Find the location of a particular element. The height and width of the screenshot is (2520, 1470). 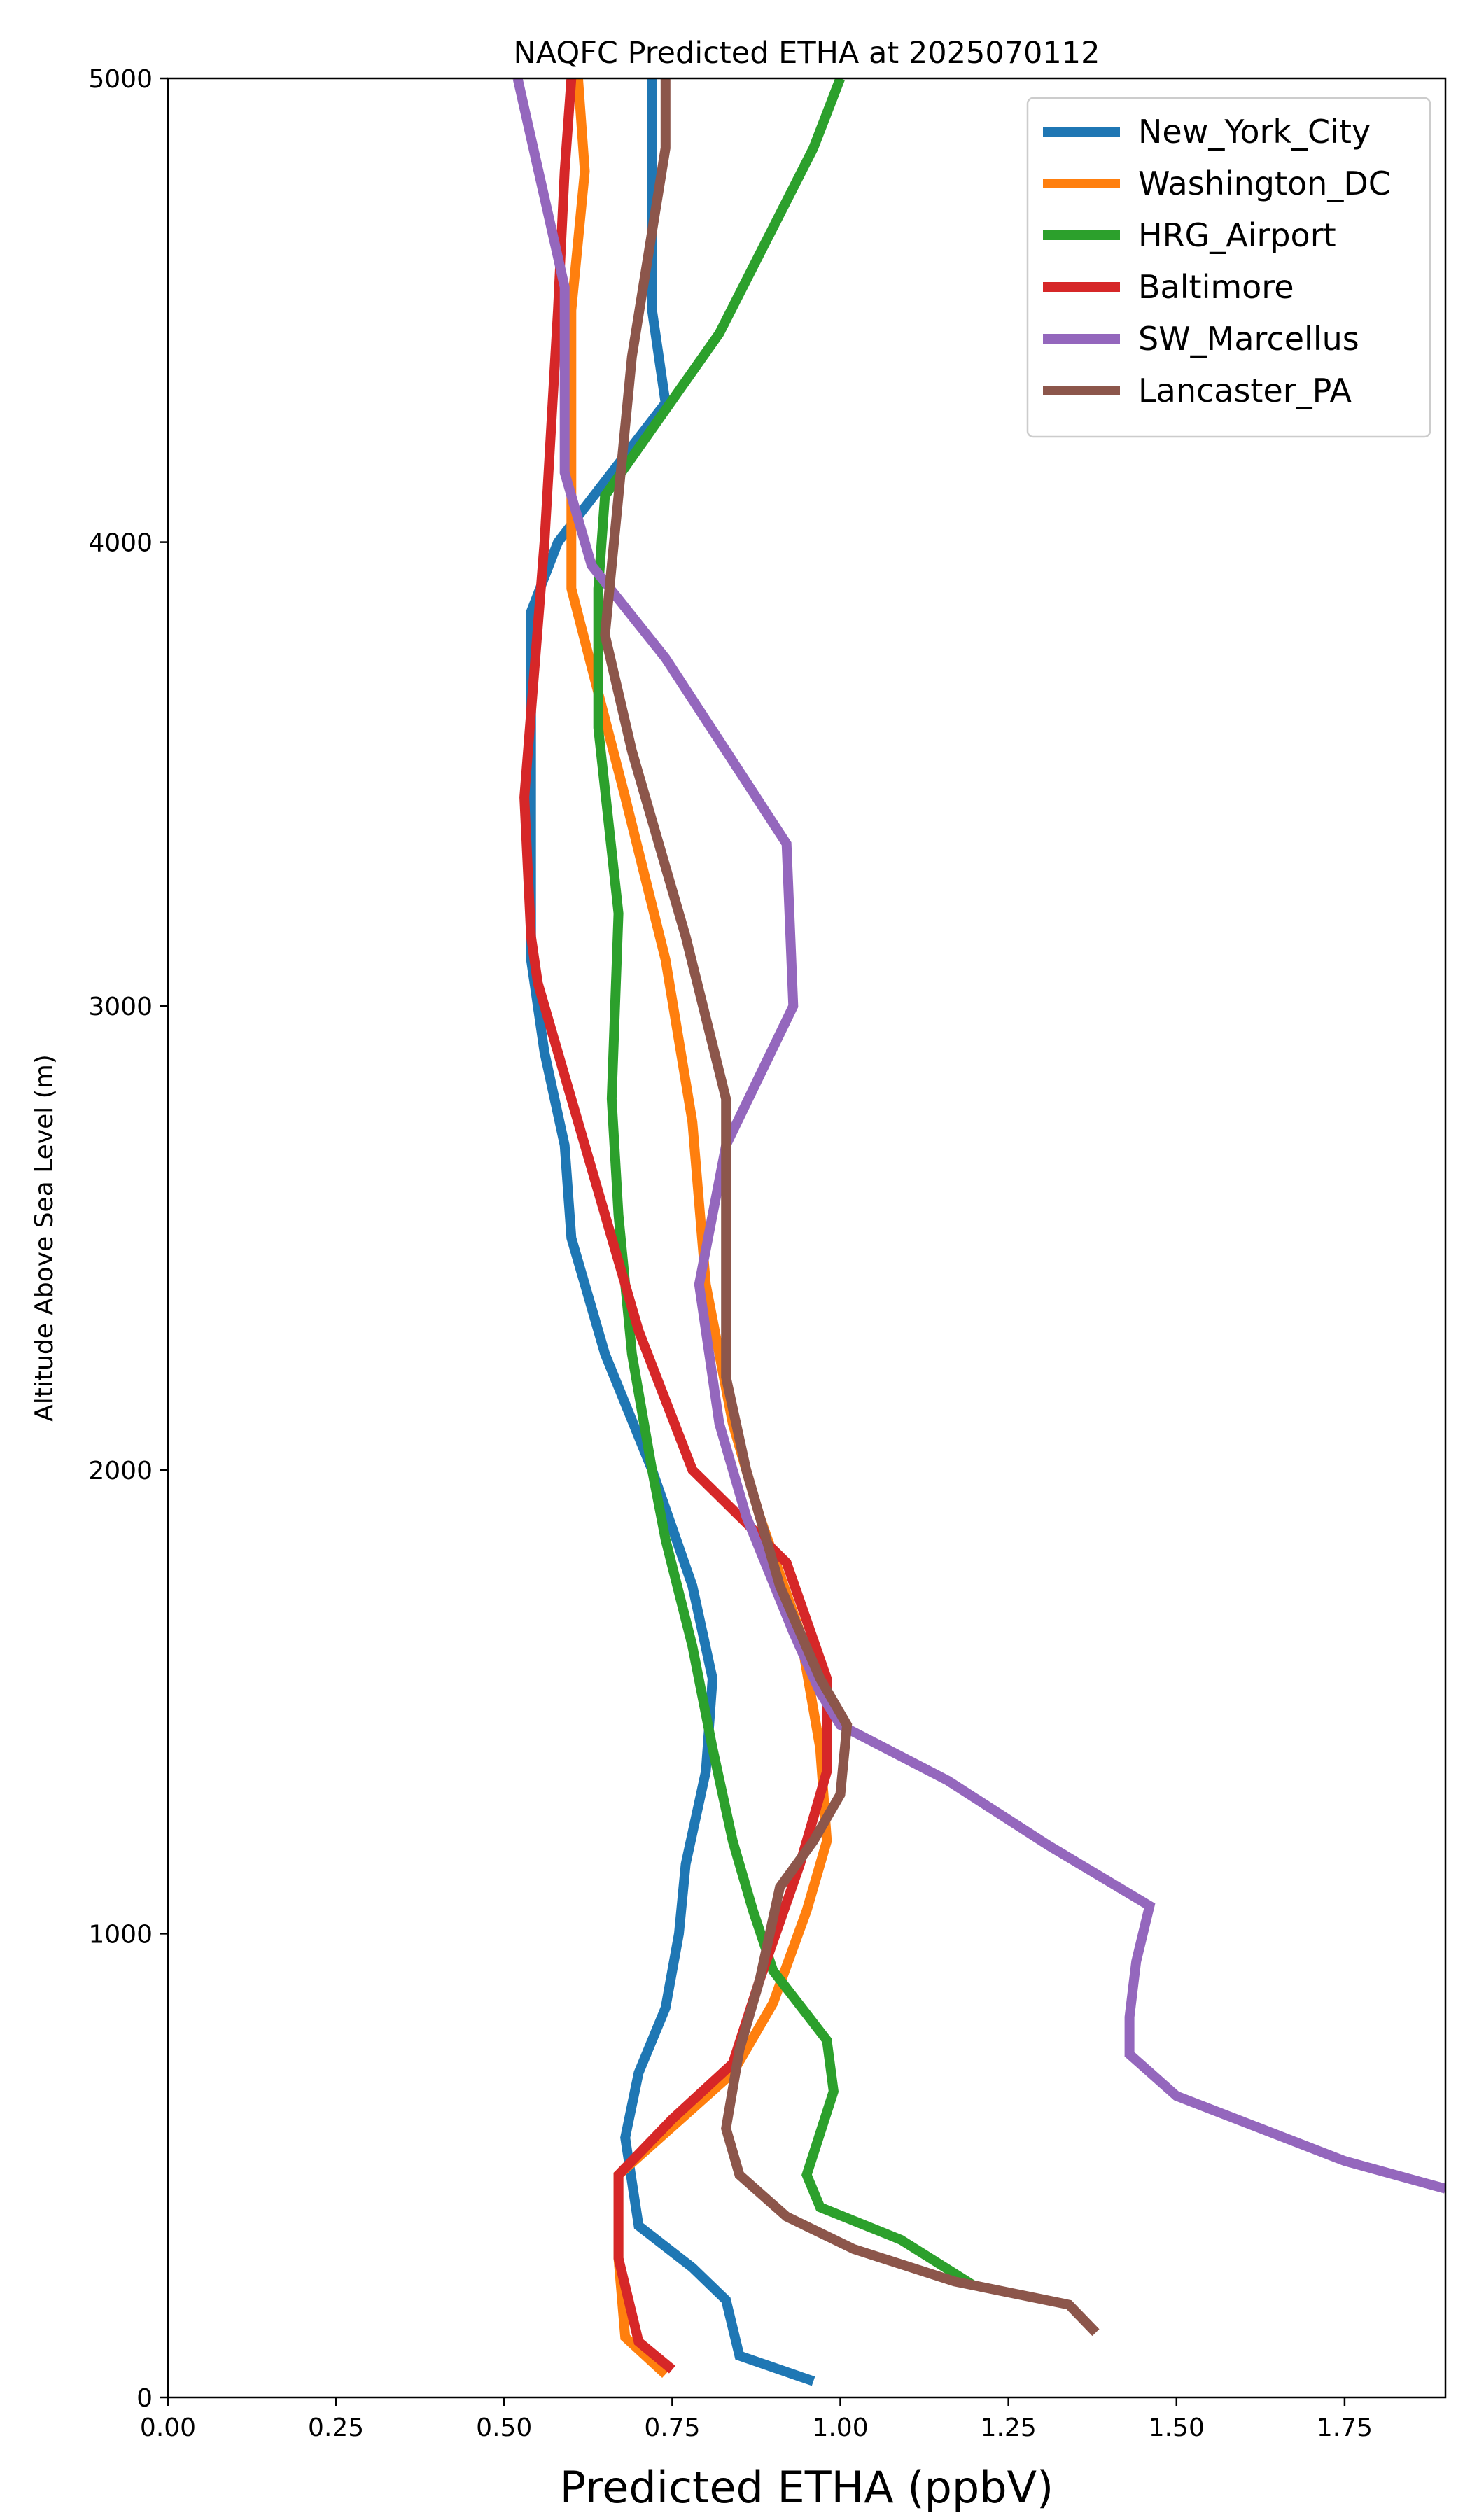

y-axis-label: Altitude Above Sea Level (m) is located at coordinates (44, 1238).